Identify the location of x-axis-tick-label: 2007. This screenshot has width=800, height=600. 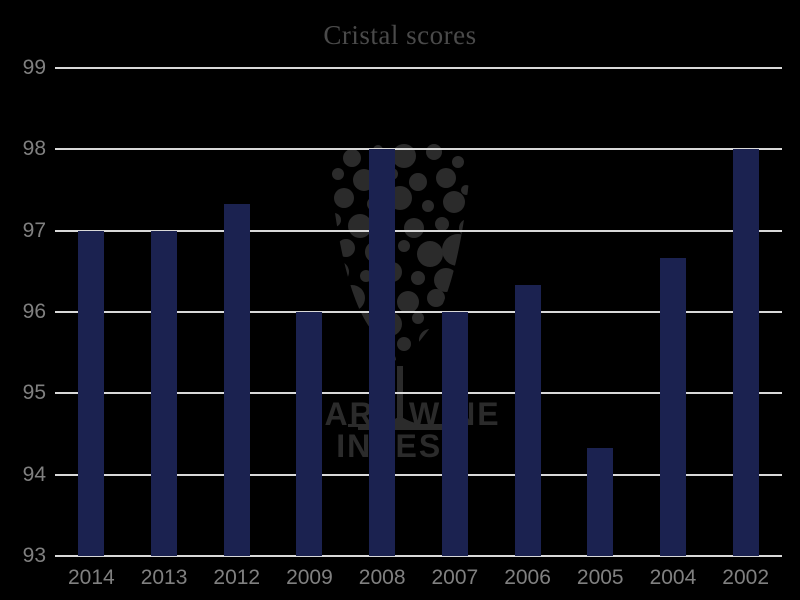
(455, 577).